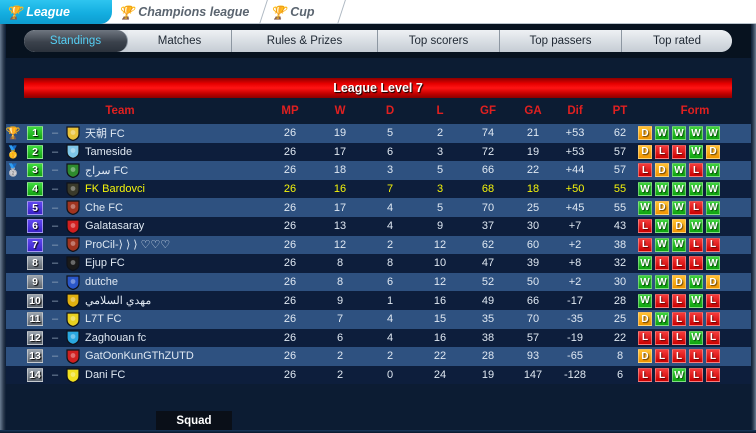 The image size is (756, 433). Describe the element at coordinates (105, 375) in the screenshot. I see `team-name: Dani FC` at that location.